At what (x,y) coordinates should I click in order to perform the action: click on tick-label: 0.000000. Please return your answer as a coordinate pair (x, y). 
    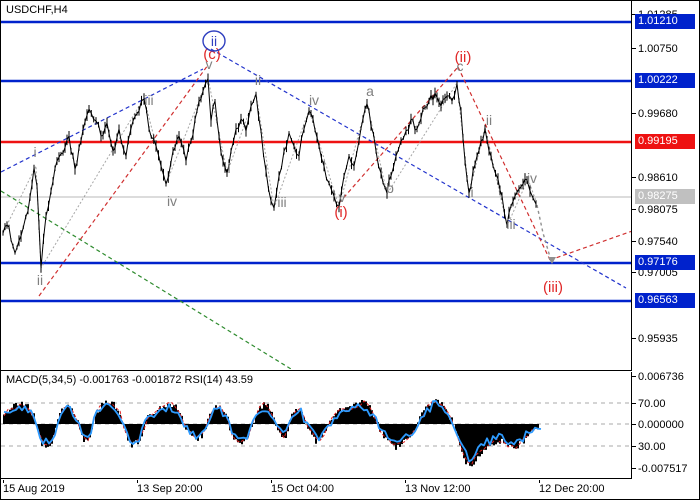
    Looking at the image, I should click on (661, 424).